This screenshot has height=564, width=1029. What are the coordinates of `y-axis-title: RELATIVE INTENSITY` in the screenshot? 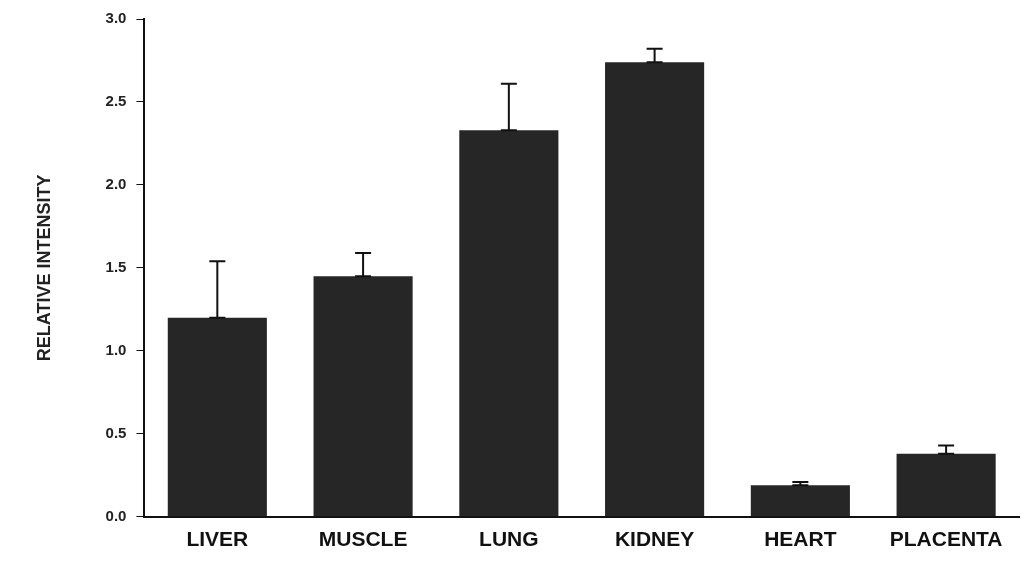 It's located at (43, 268).